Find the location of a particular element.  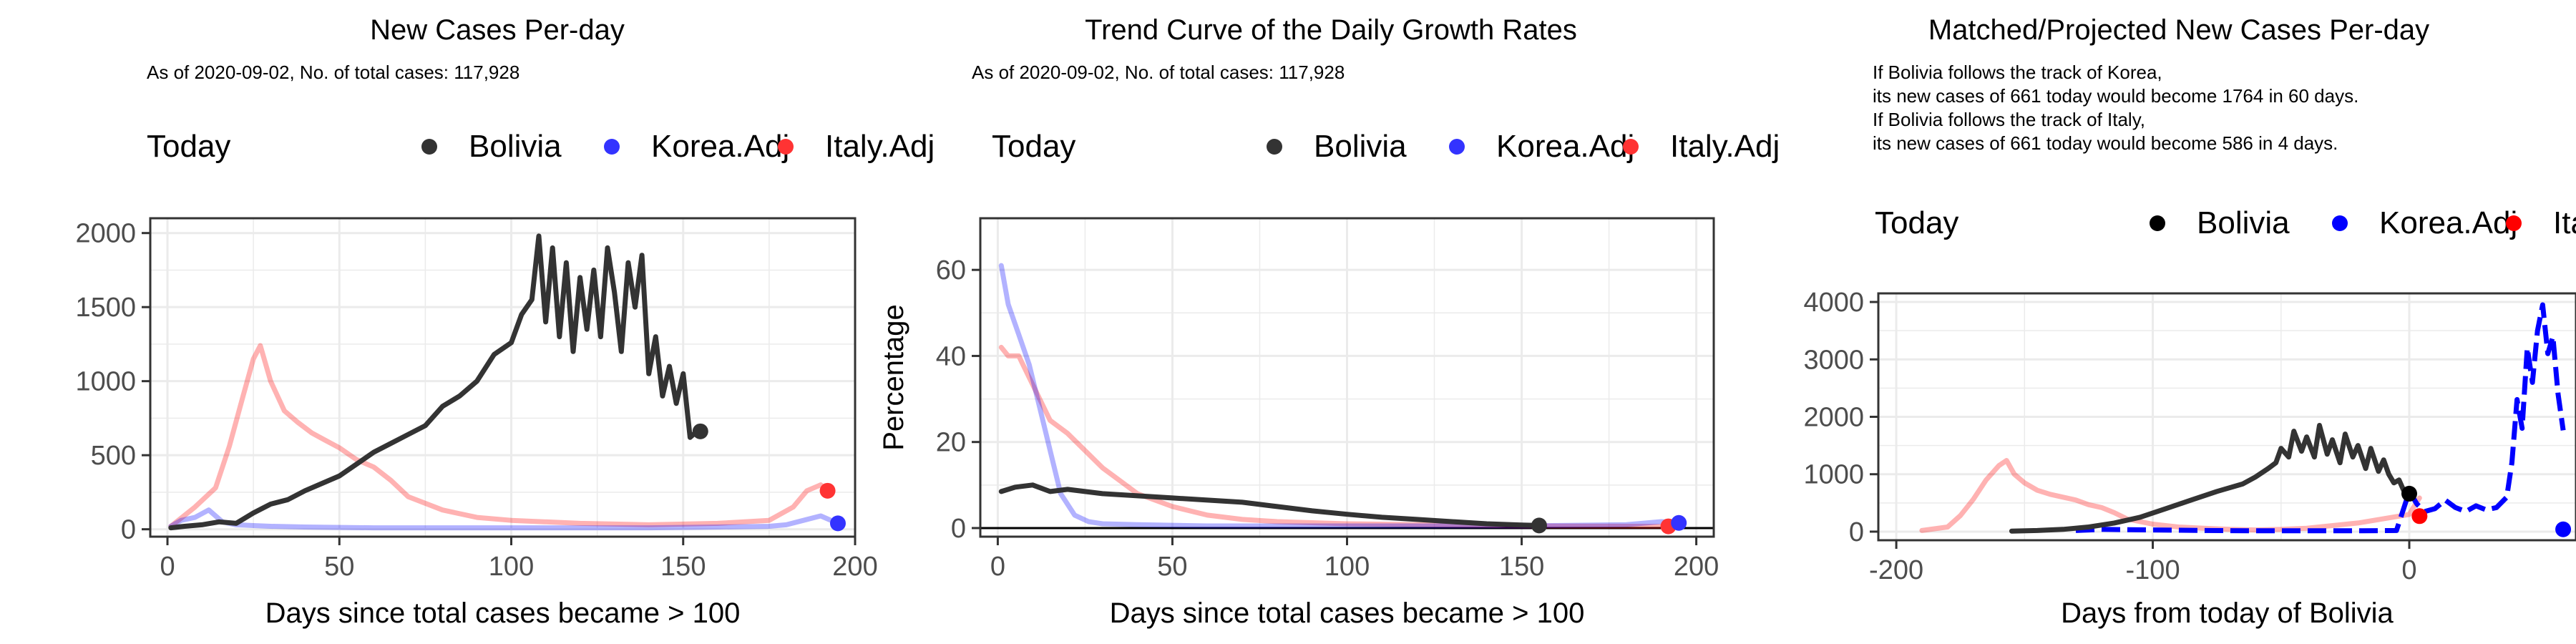

x-tick-label: -200 is located at coordinates (1896, 570).